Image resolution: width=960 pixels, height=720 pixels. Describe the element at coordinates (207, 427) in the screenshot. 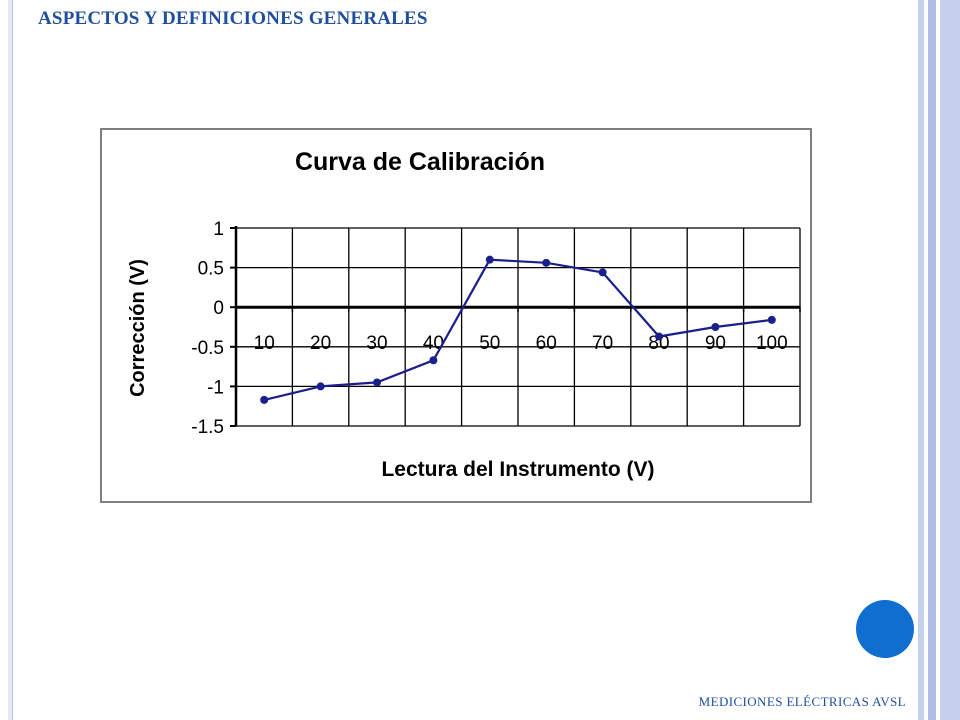

I see `y-tick-label: -1.5` at that location.